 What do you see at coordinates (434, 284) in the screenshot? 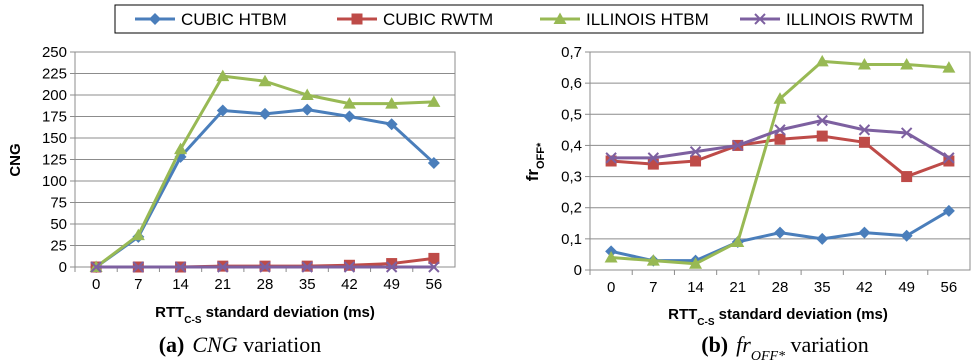
I see `x-tick-label: 56` at bounding box center [434, 284].